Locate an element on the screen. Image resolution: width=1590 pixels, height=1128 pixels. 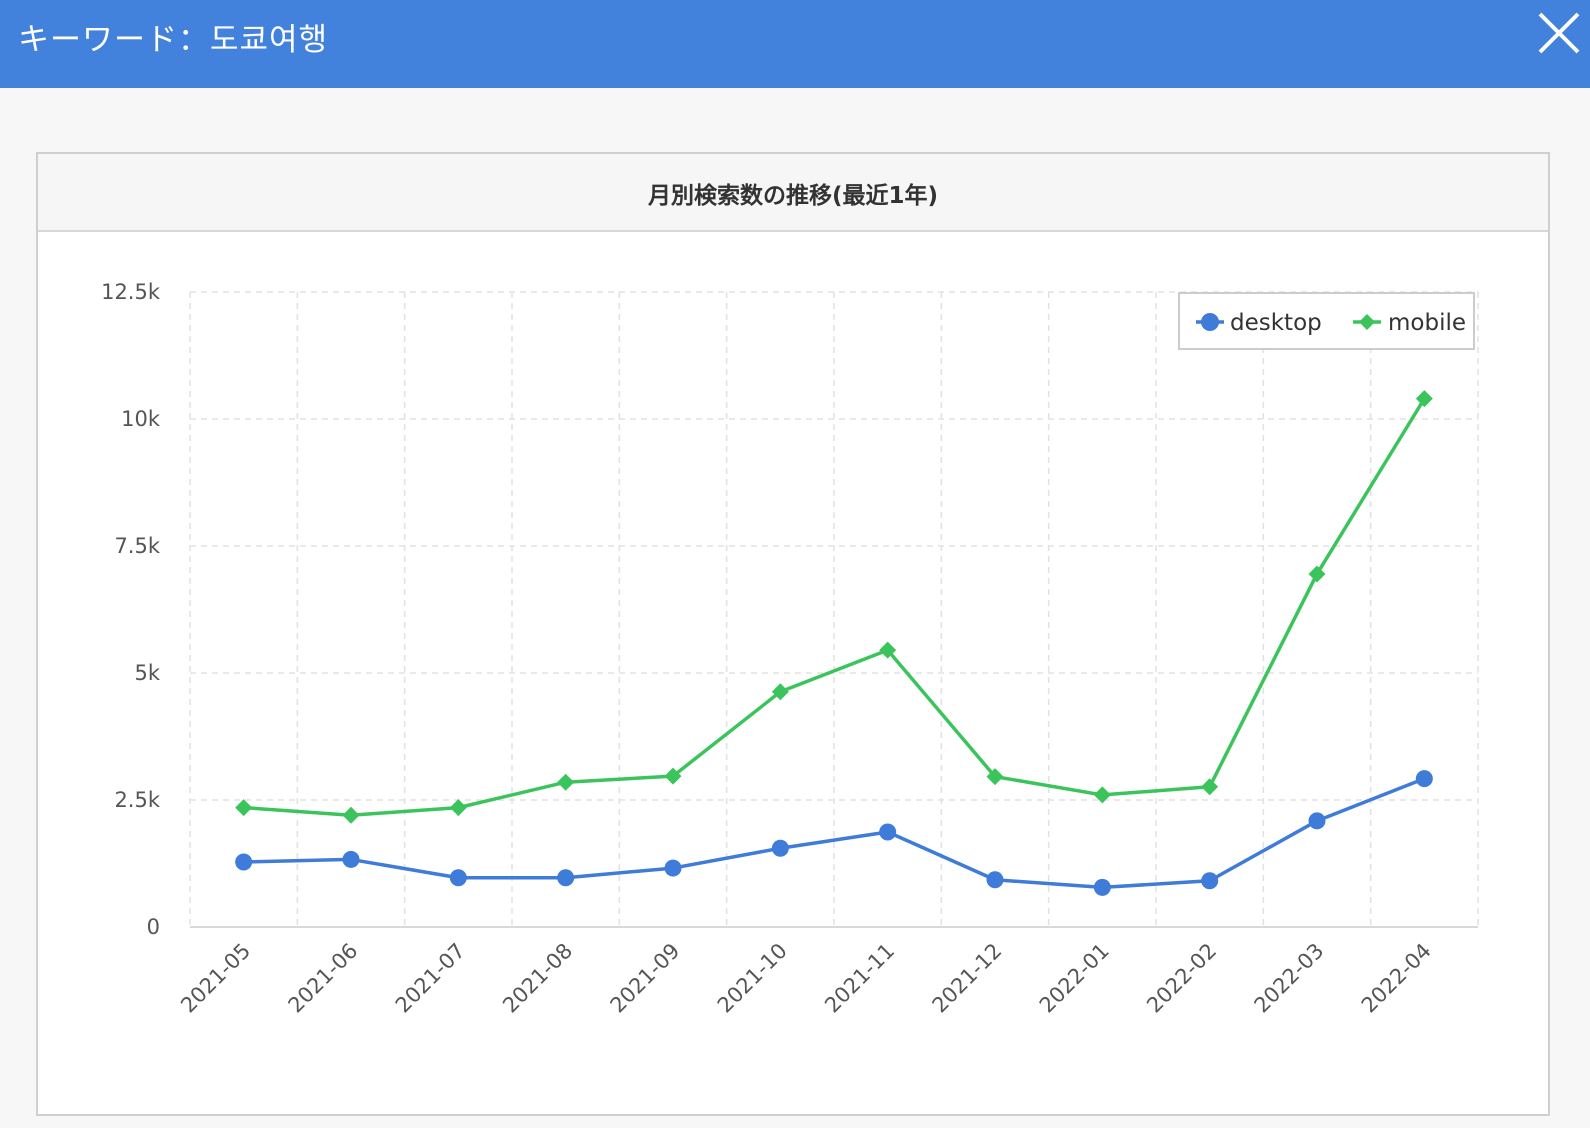
legend-mobile-label: mobile is located at coordinates (1427, 323).